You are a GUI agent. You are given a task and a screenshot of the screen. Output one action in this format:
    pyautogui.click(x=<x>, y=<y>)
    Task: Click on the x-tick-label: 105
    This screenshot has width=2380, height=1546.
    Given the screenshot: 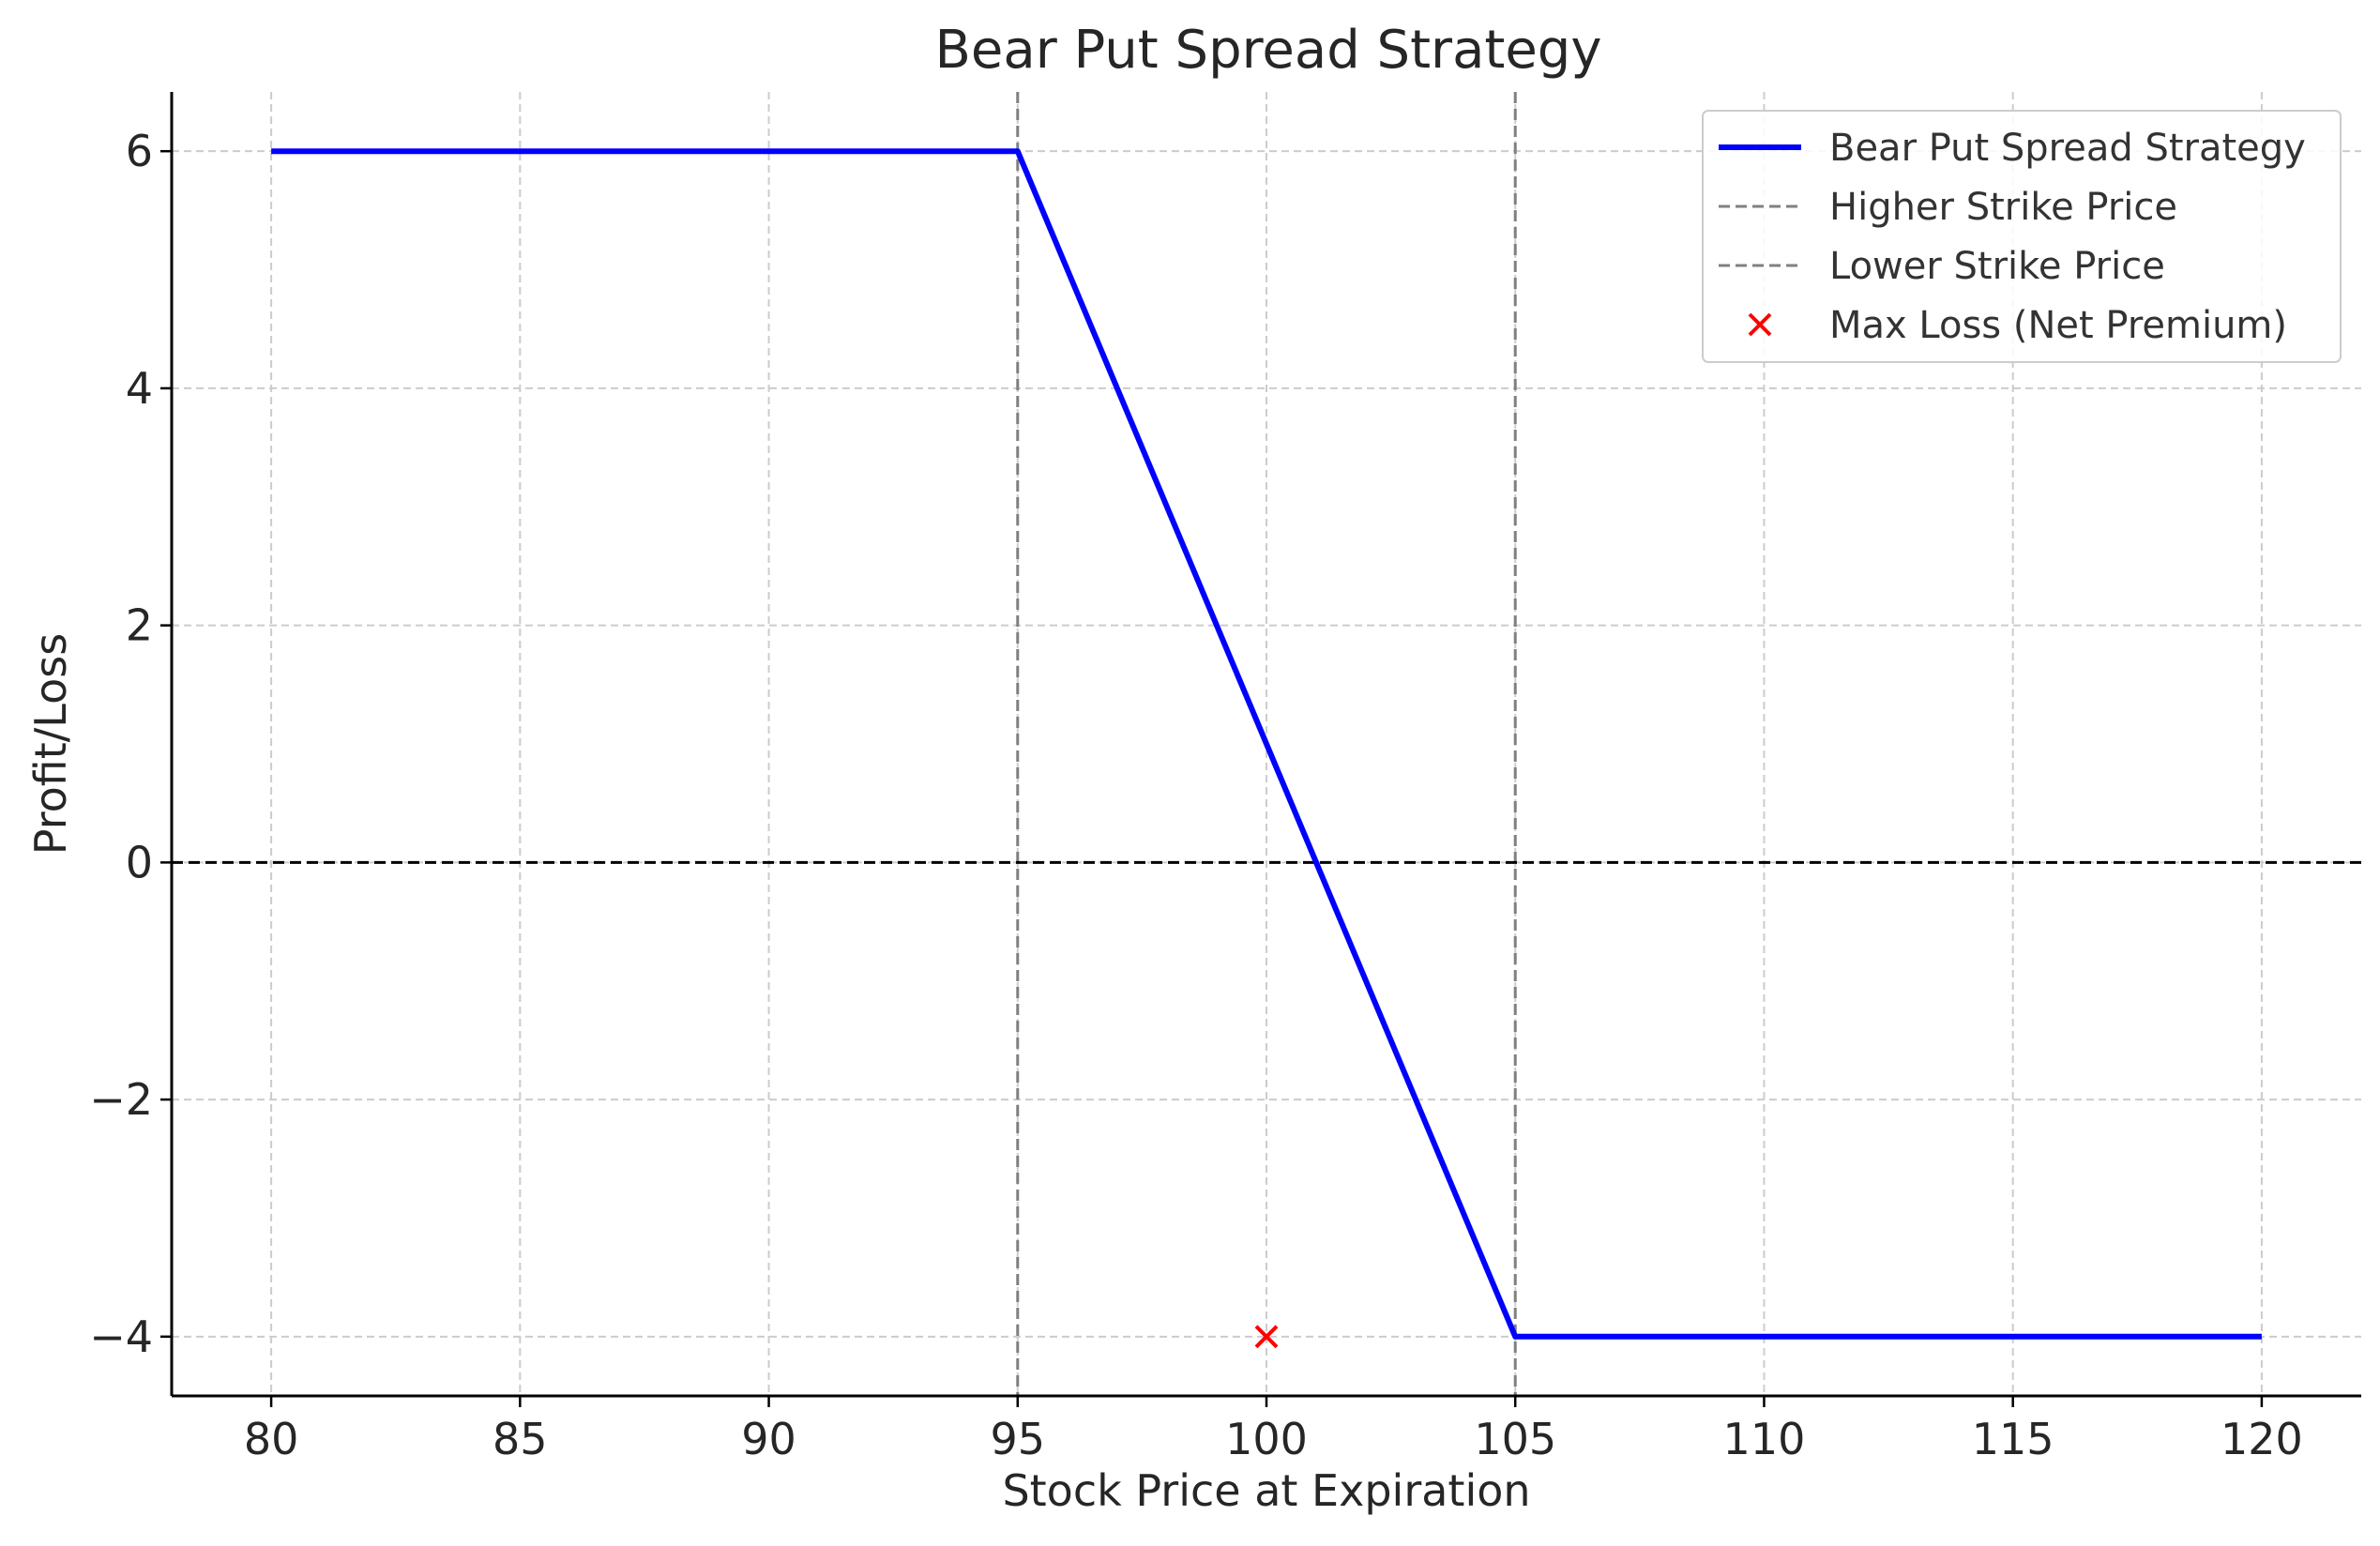 What is the action you would take?
    pyautogui.click(x=1515, y=1439)
    